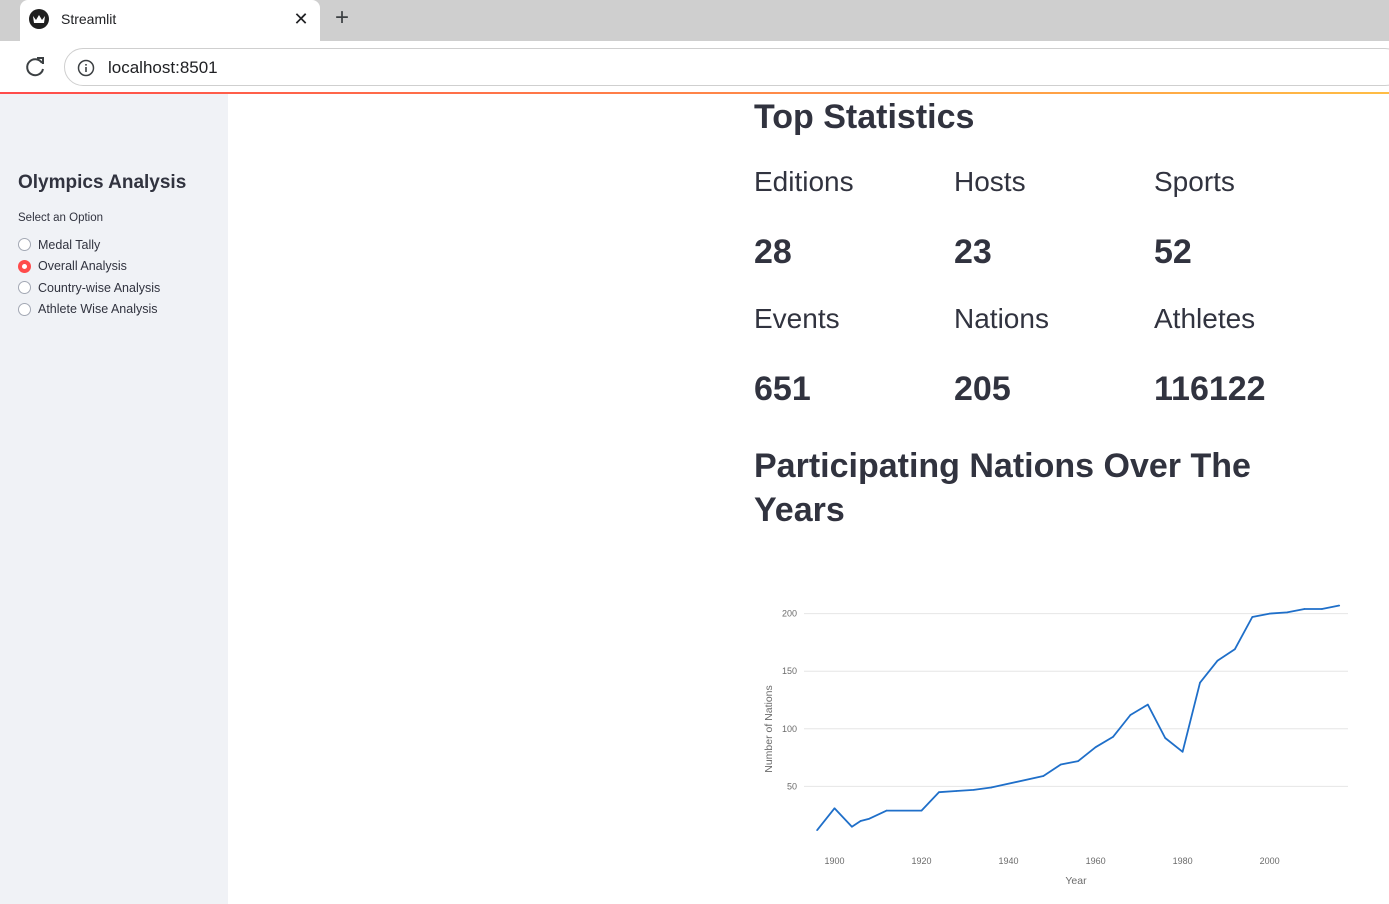 Image resolution: width=1389 pixels, height=904 pixels. I want to click on radio-option-overall-analysis: Overall Analysis, so click(89, 267).